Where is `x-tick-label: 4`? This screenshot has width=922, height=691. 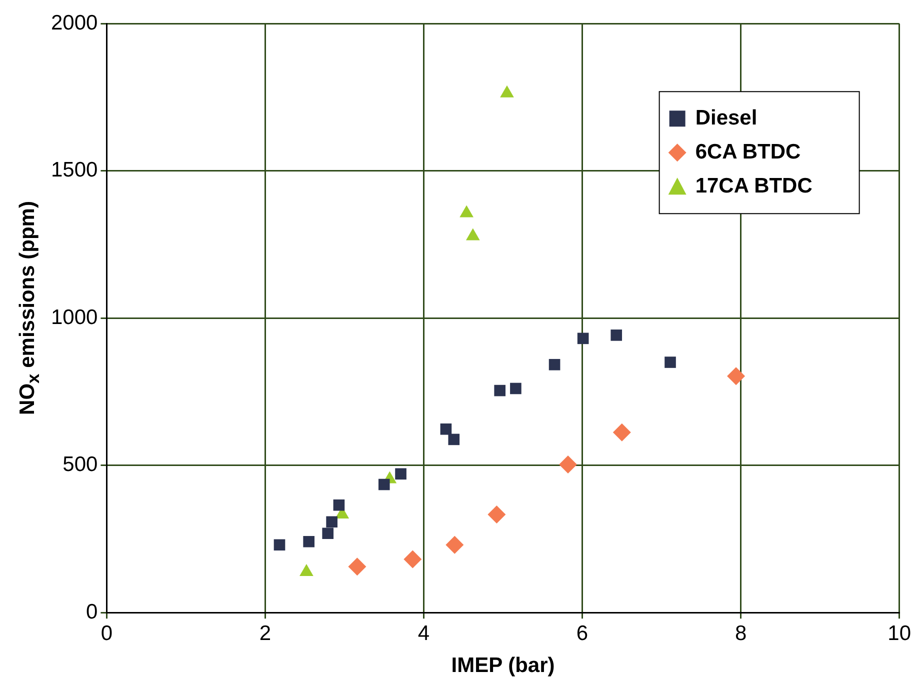 x-tick-label: 4 is located at coordinates (424, 633).